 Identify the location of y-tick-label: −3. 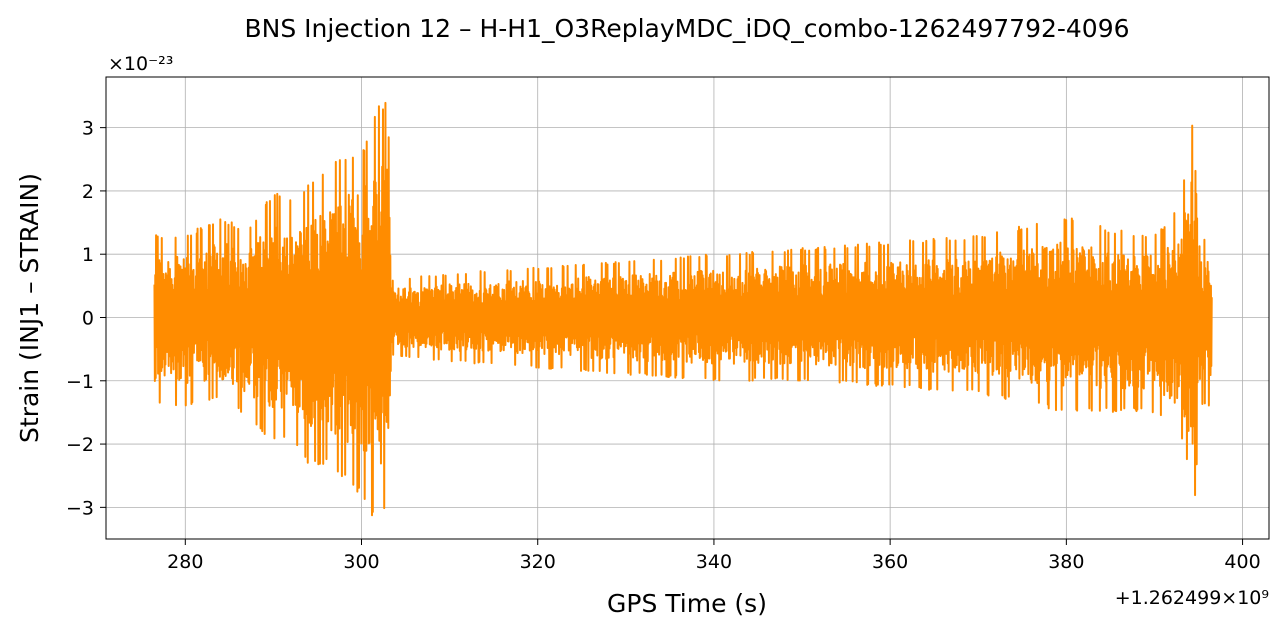
(80, 508).